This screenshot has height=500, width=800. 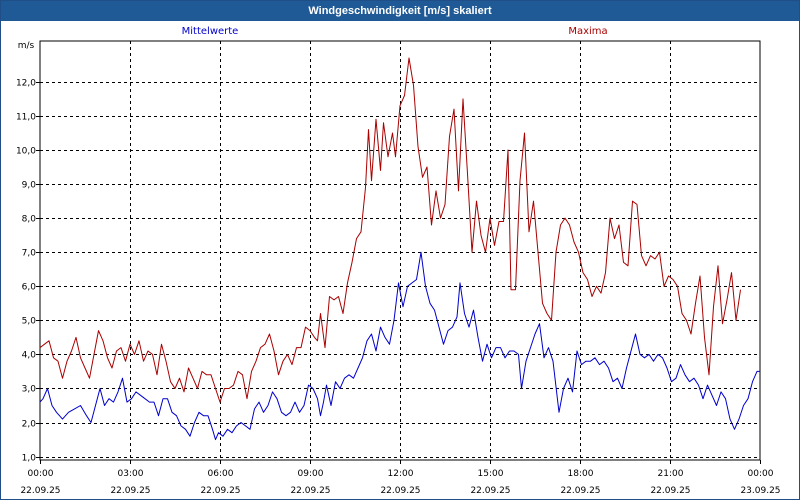 I want to click on x-tick-time: 15:00, so click(x=491, y=474).